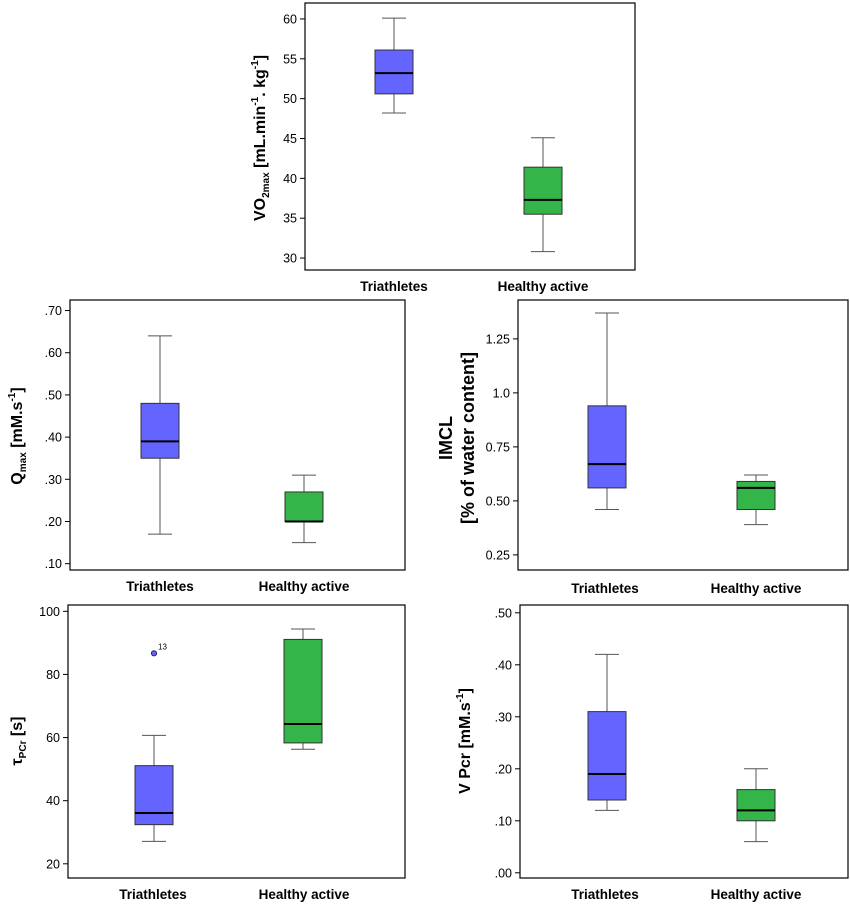 The image size is (850, 907). Describe the element at coordinates (290, 139) in the screenshot. I see `vo2-y-tick-label: 45` at that location.